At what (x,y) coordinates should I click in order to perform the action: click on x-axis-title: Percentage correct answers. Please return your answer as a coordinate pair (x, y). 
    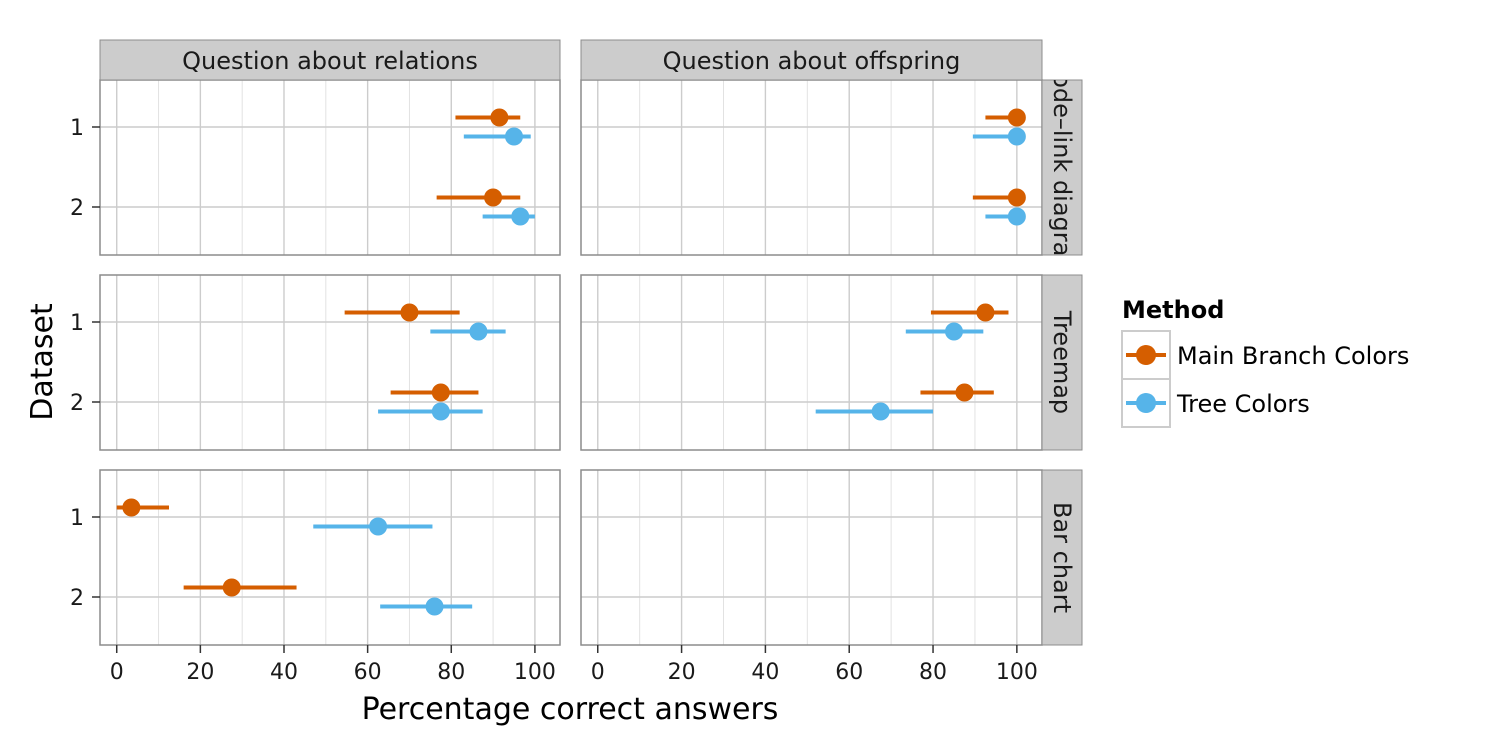
    Looking at the image, I should click on (570, 709).